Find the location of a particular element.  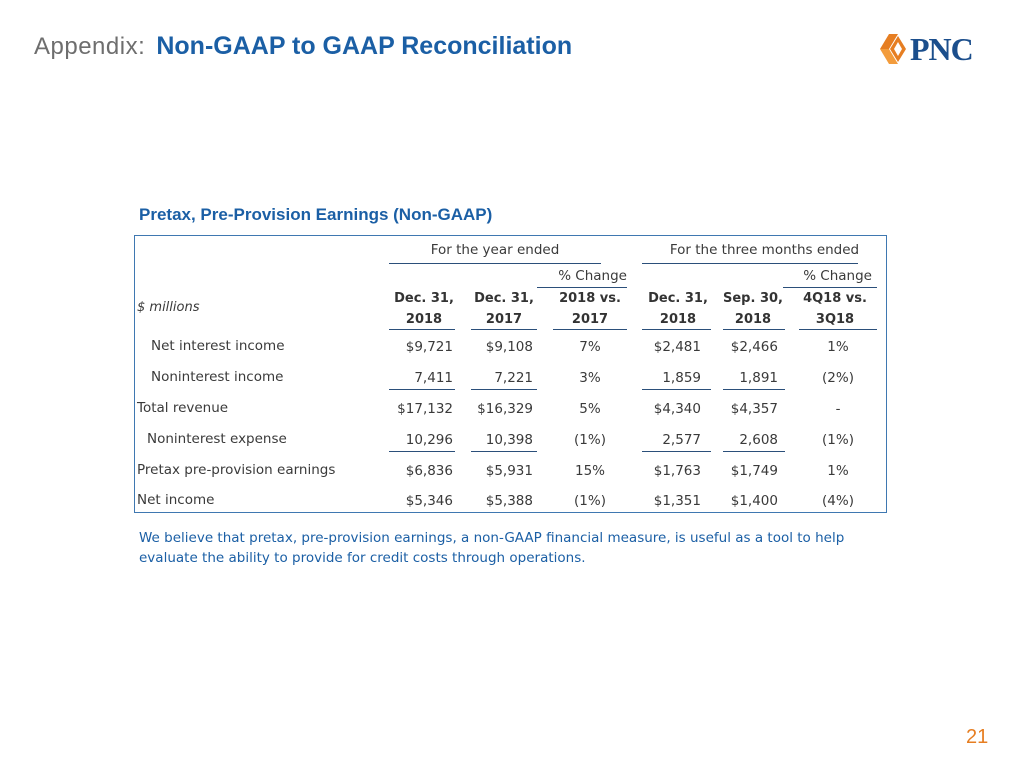

table-cell: 7,221 is located at coordinates (513, 378).